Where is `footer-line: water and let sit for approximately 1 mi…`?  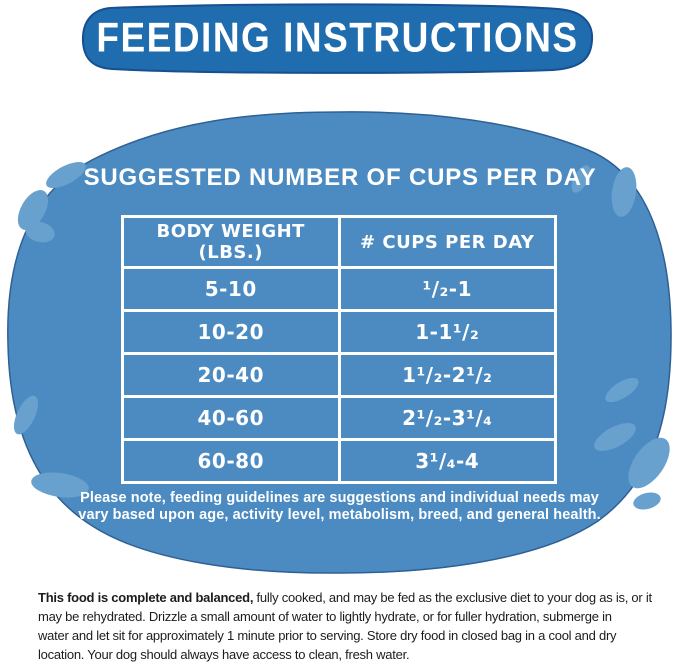
footer-line: water and let sit for approximately 1 mi… is located at coordinates (327, 635).